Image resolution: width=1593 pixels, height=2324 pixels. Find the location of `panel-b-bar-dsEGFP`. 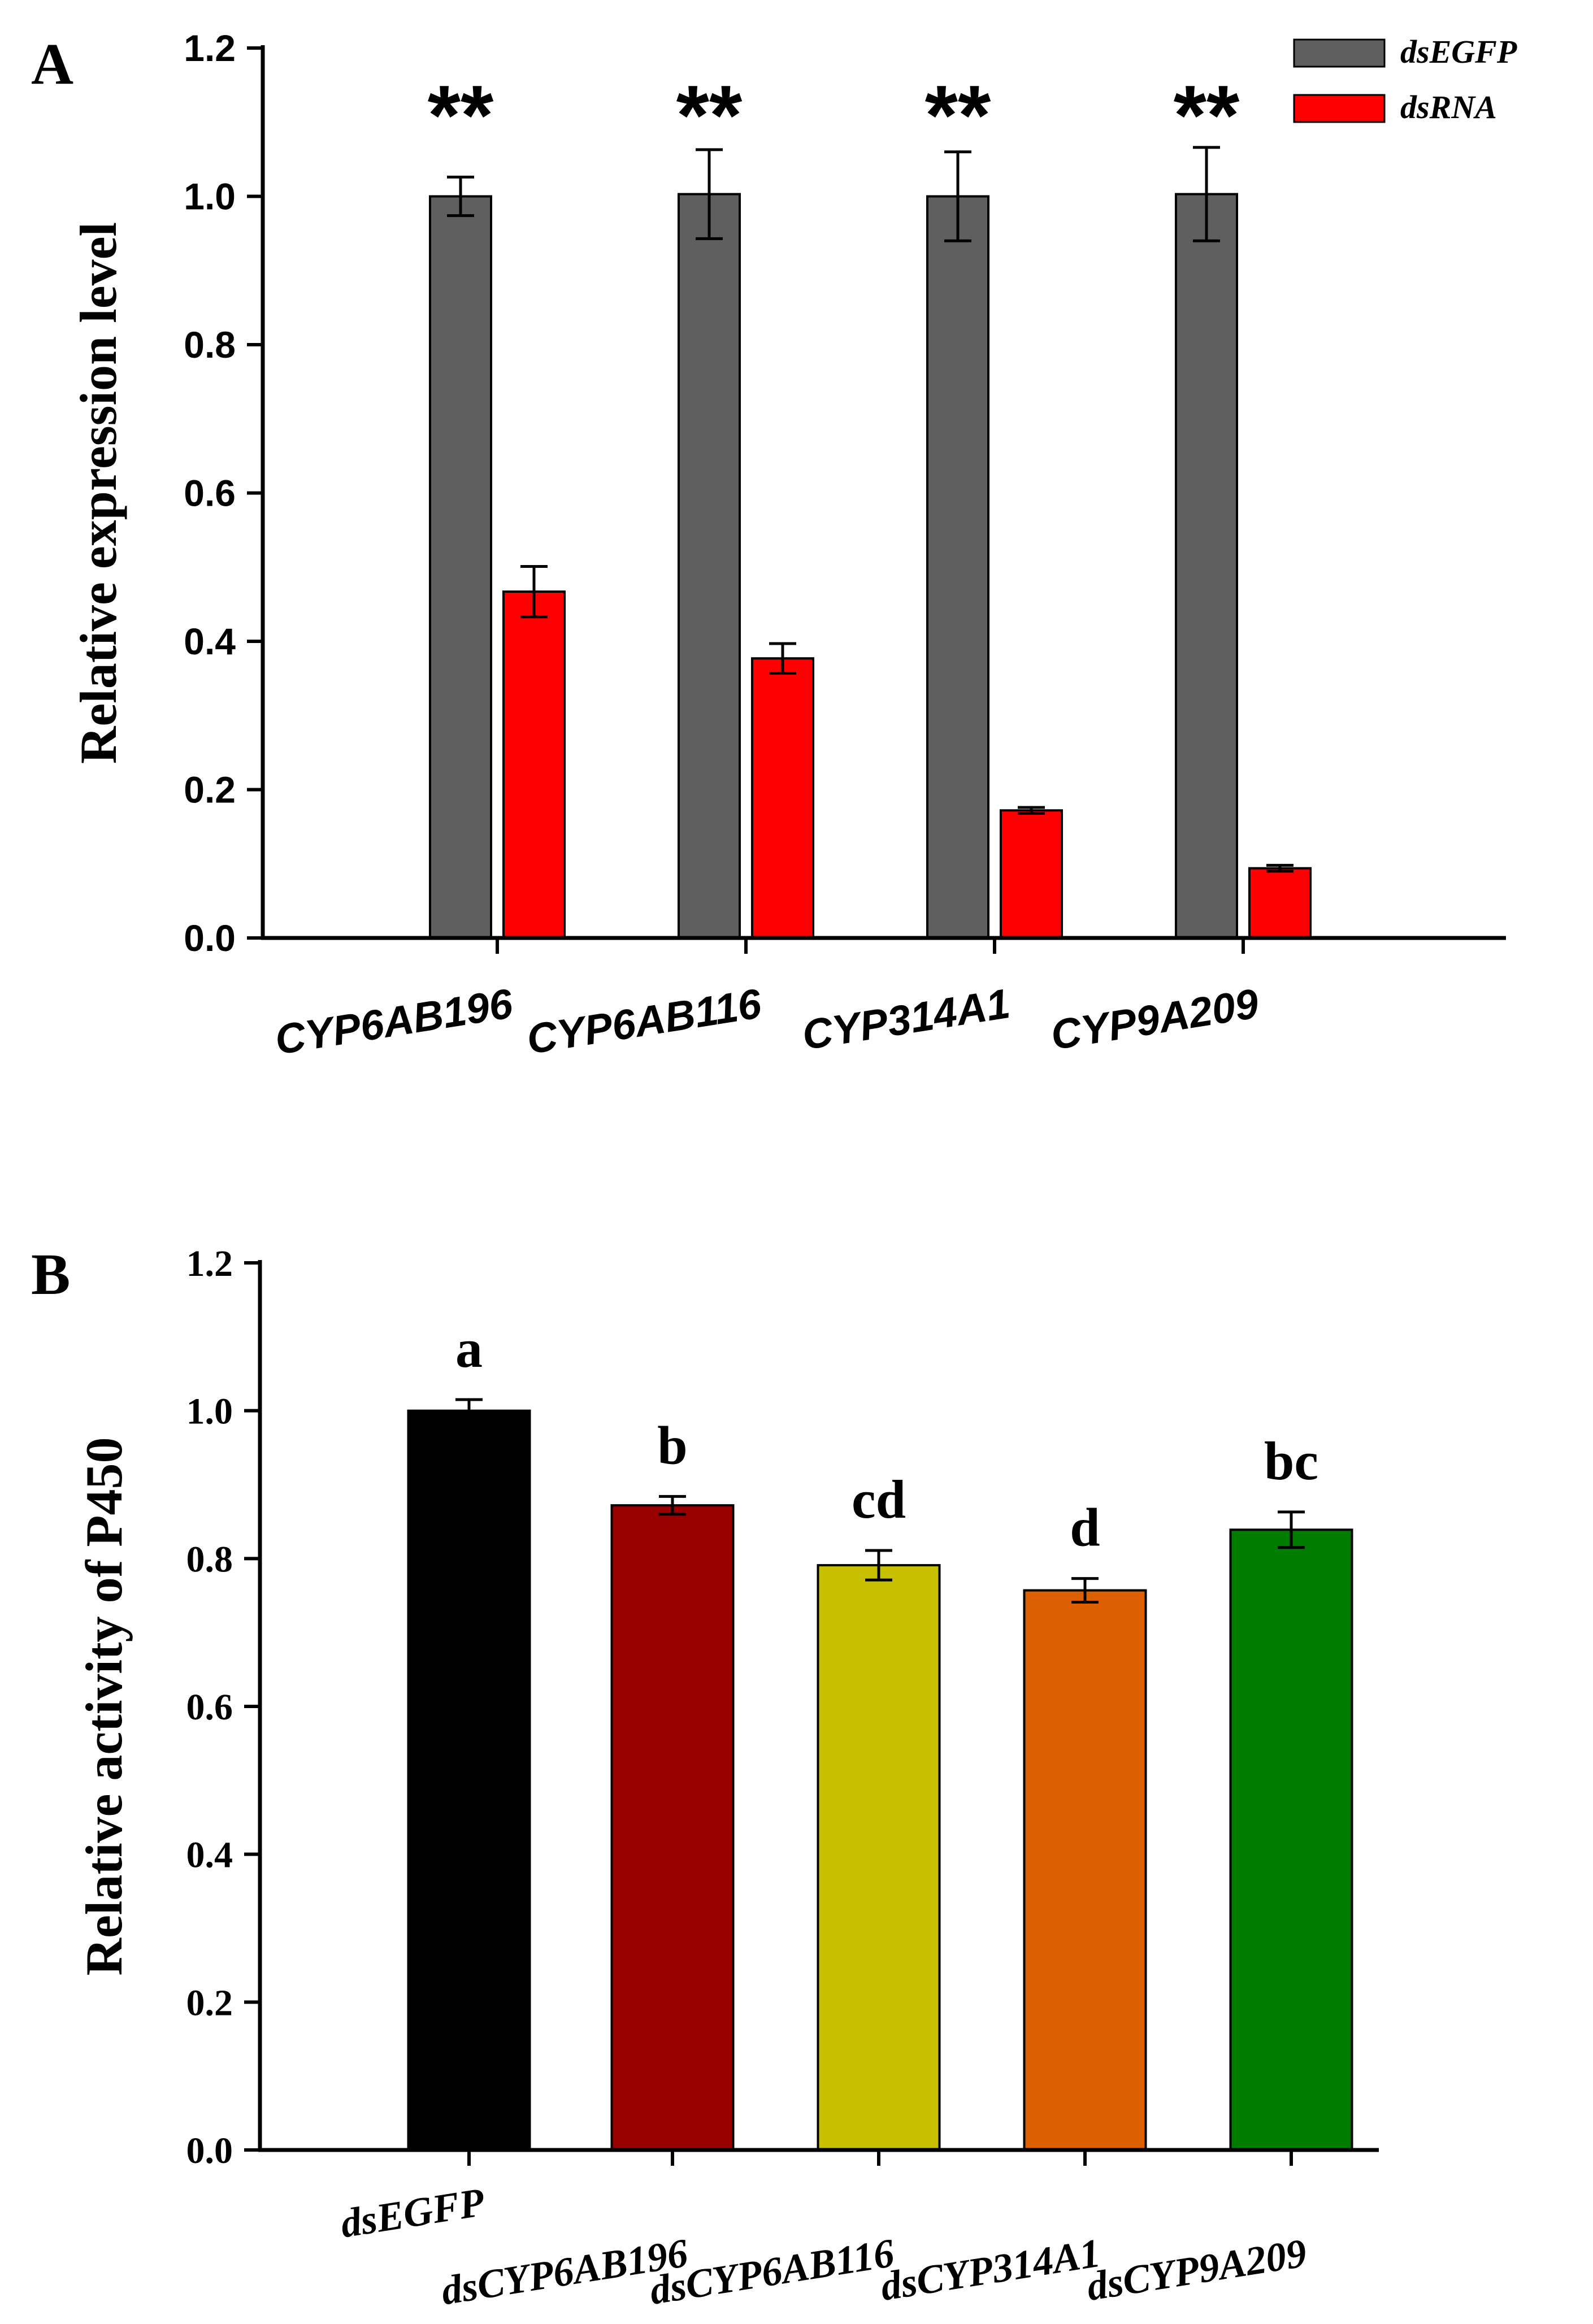

panel-b-bar-dsEGFP is located at coordinates (469, 1780).